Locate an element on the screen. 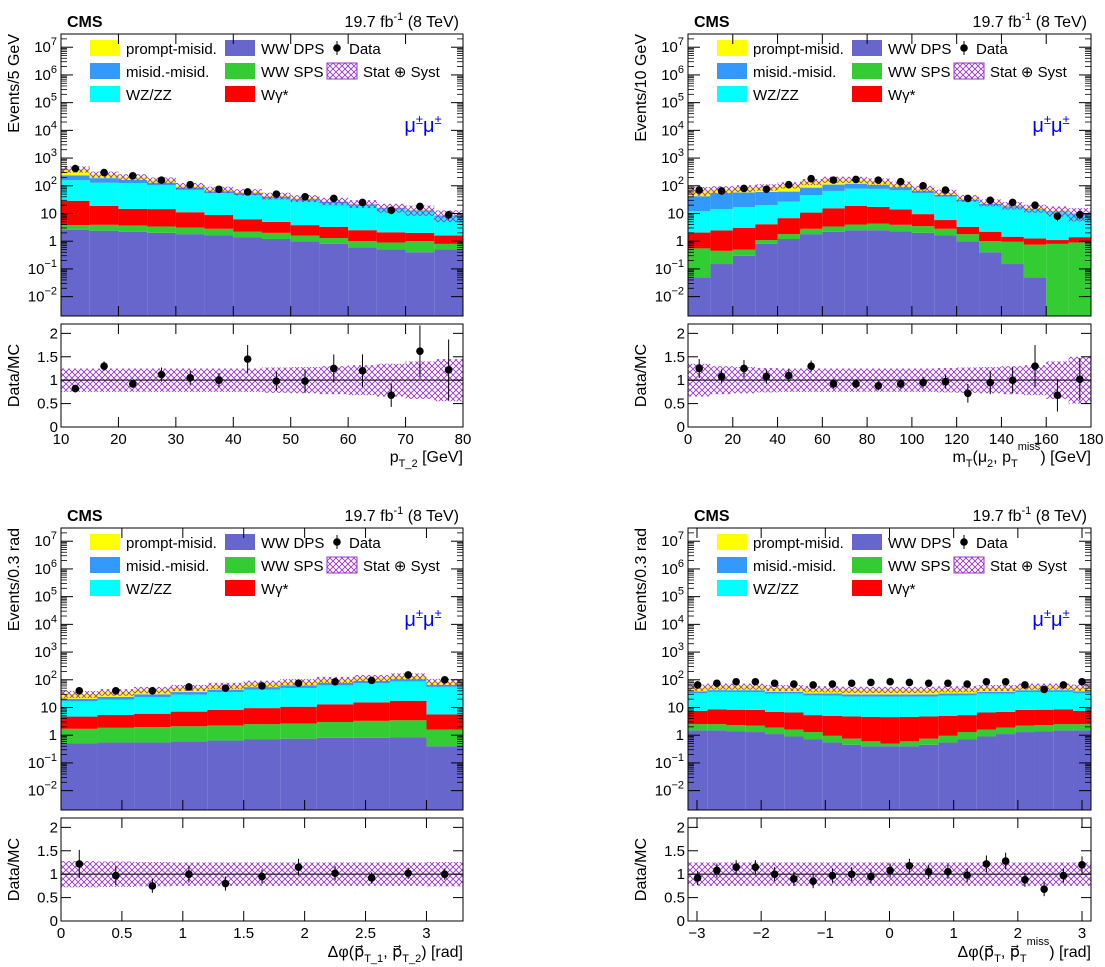 This screenshot has width=1105, height=967. stack is located at coordinates (889, 746).